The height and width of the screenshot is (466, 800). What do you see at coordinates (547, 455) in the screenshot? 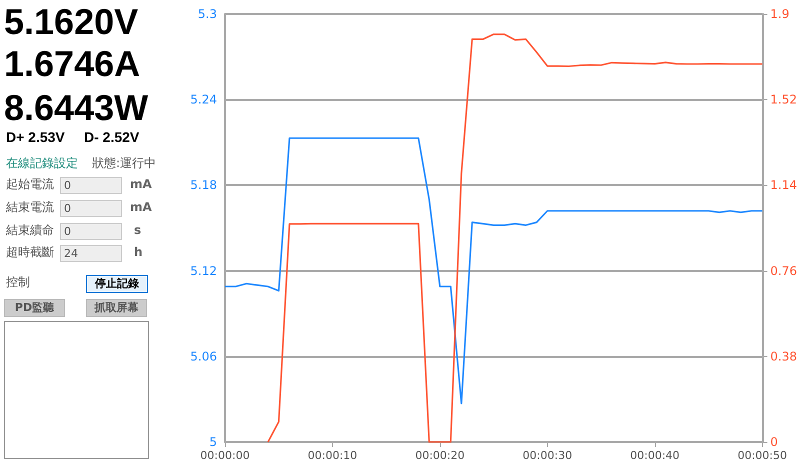
I see `x-tick-label: 00:00:30` at bounding box center [547, 455].